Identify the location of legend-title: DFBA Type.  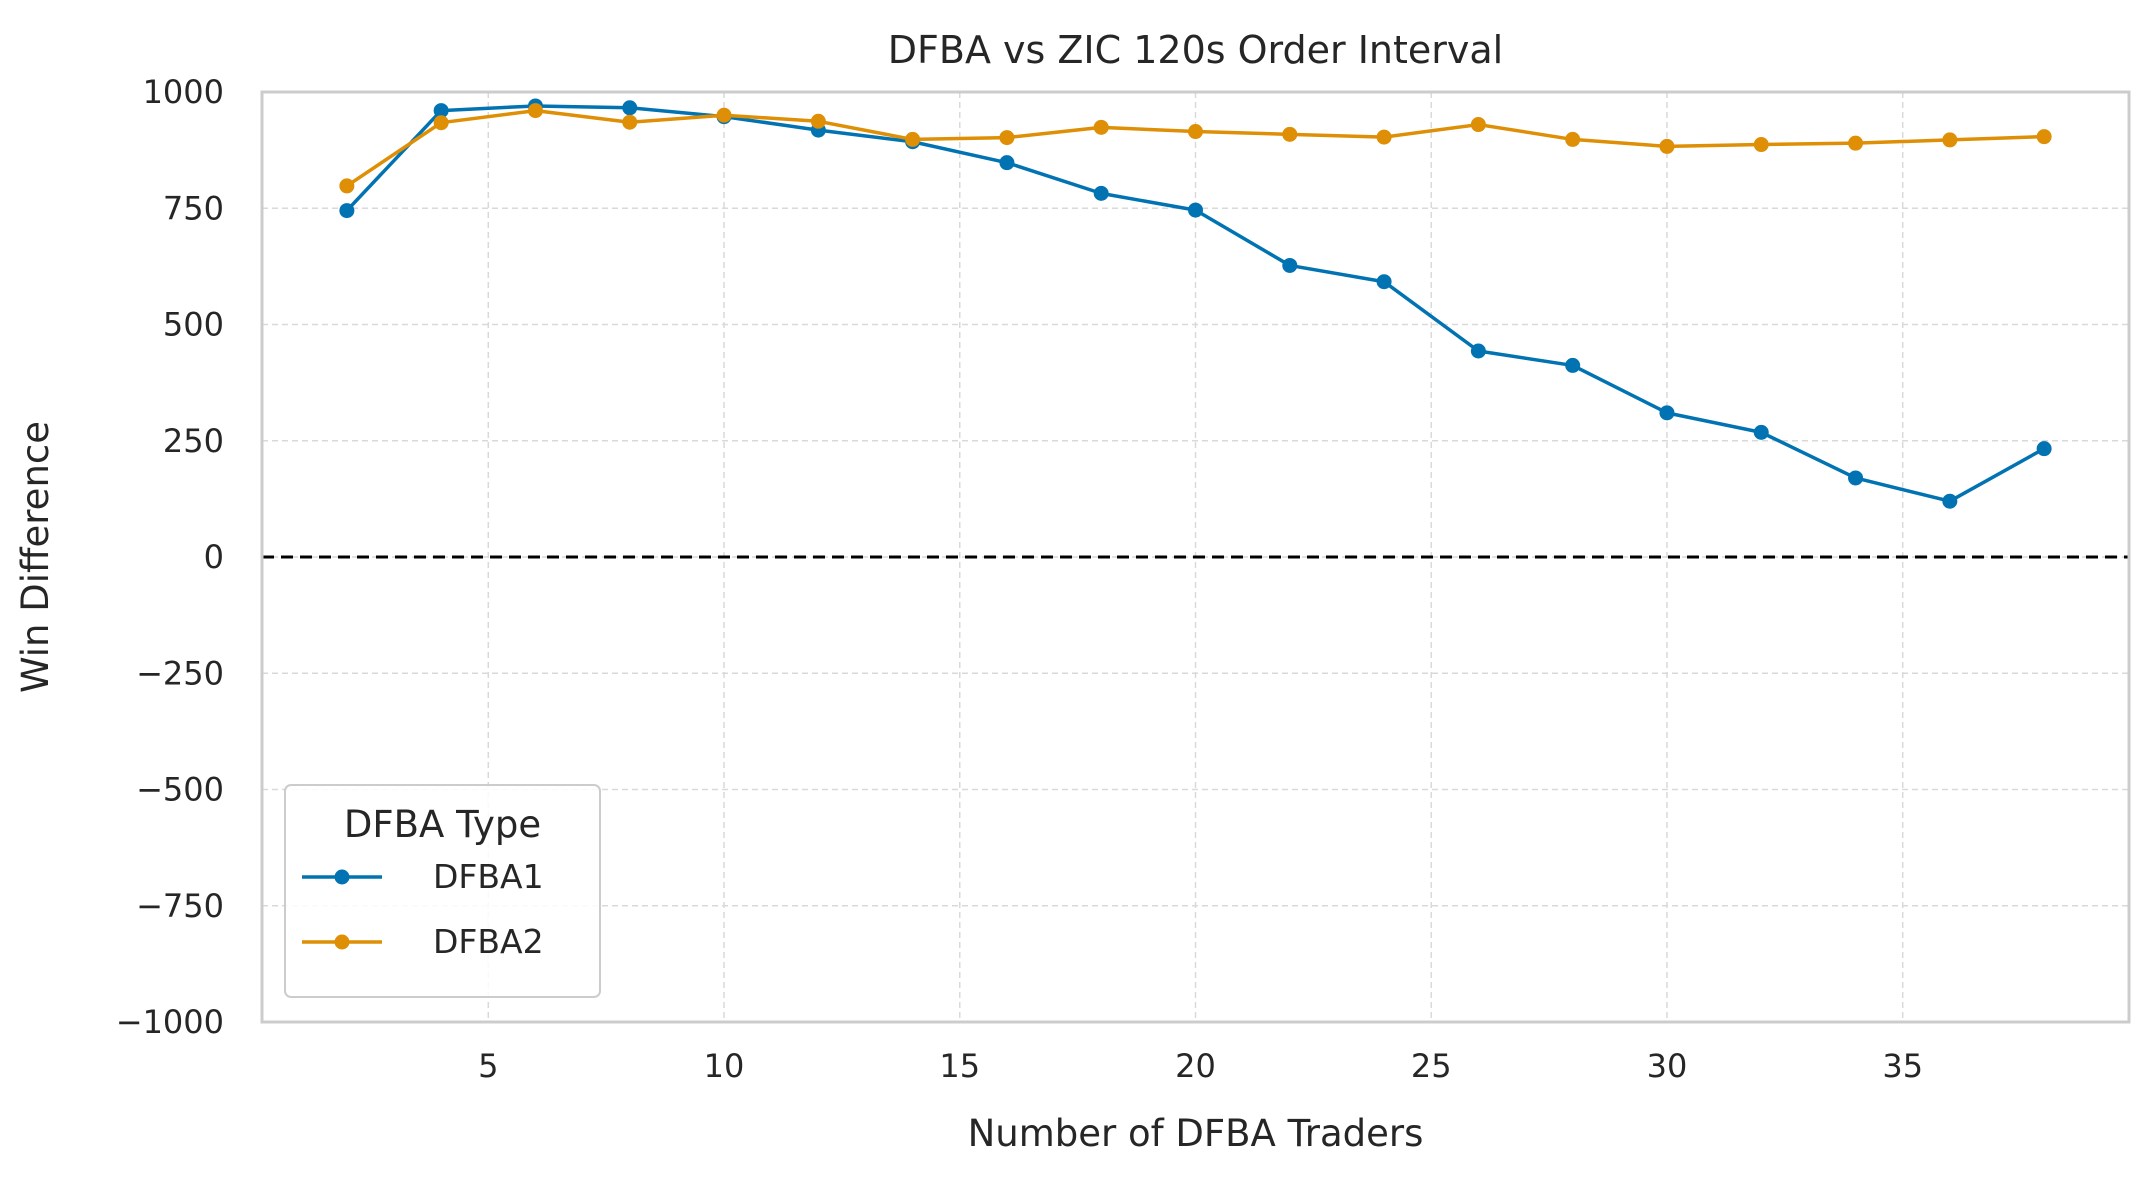
(442, 824).